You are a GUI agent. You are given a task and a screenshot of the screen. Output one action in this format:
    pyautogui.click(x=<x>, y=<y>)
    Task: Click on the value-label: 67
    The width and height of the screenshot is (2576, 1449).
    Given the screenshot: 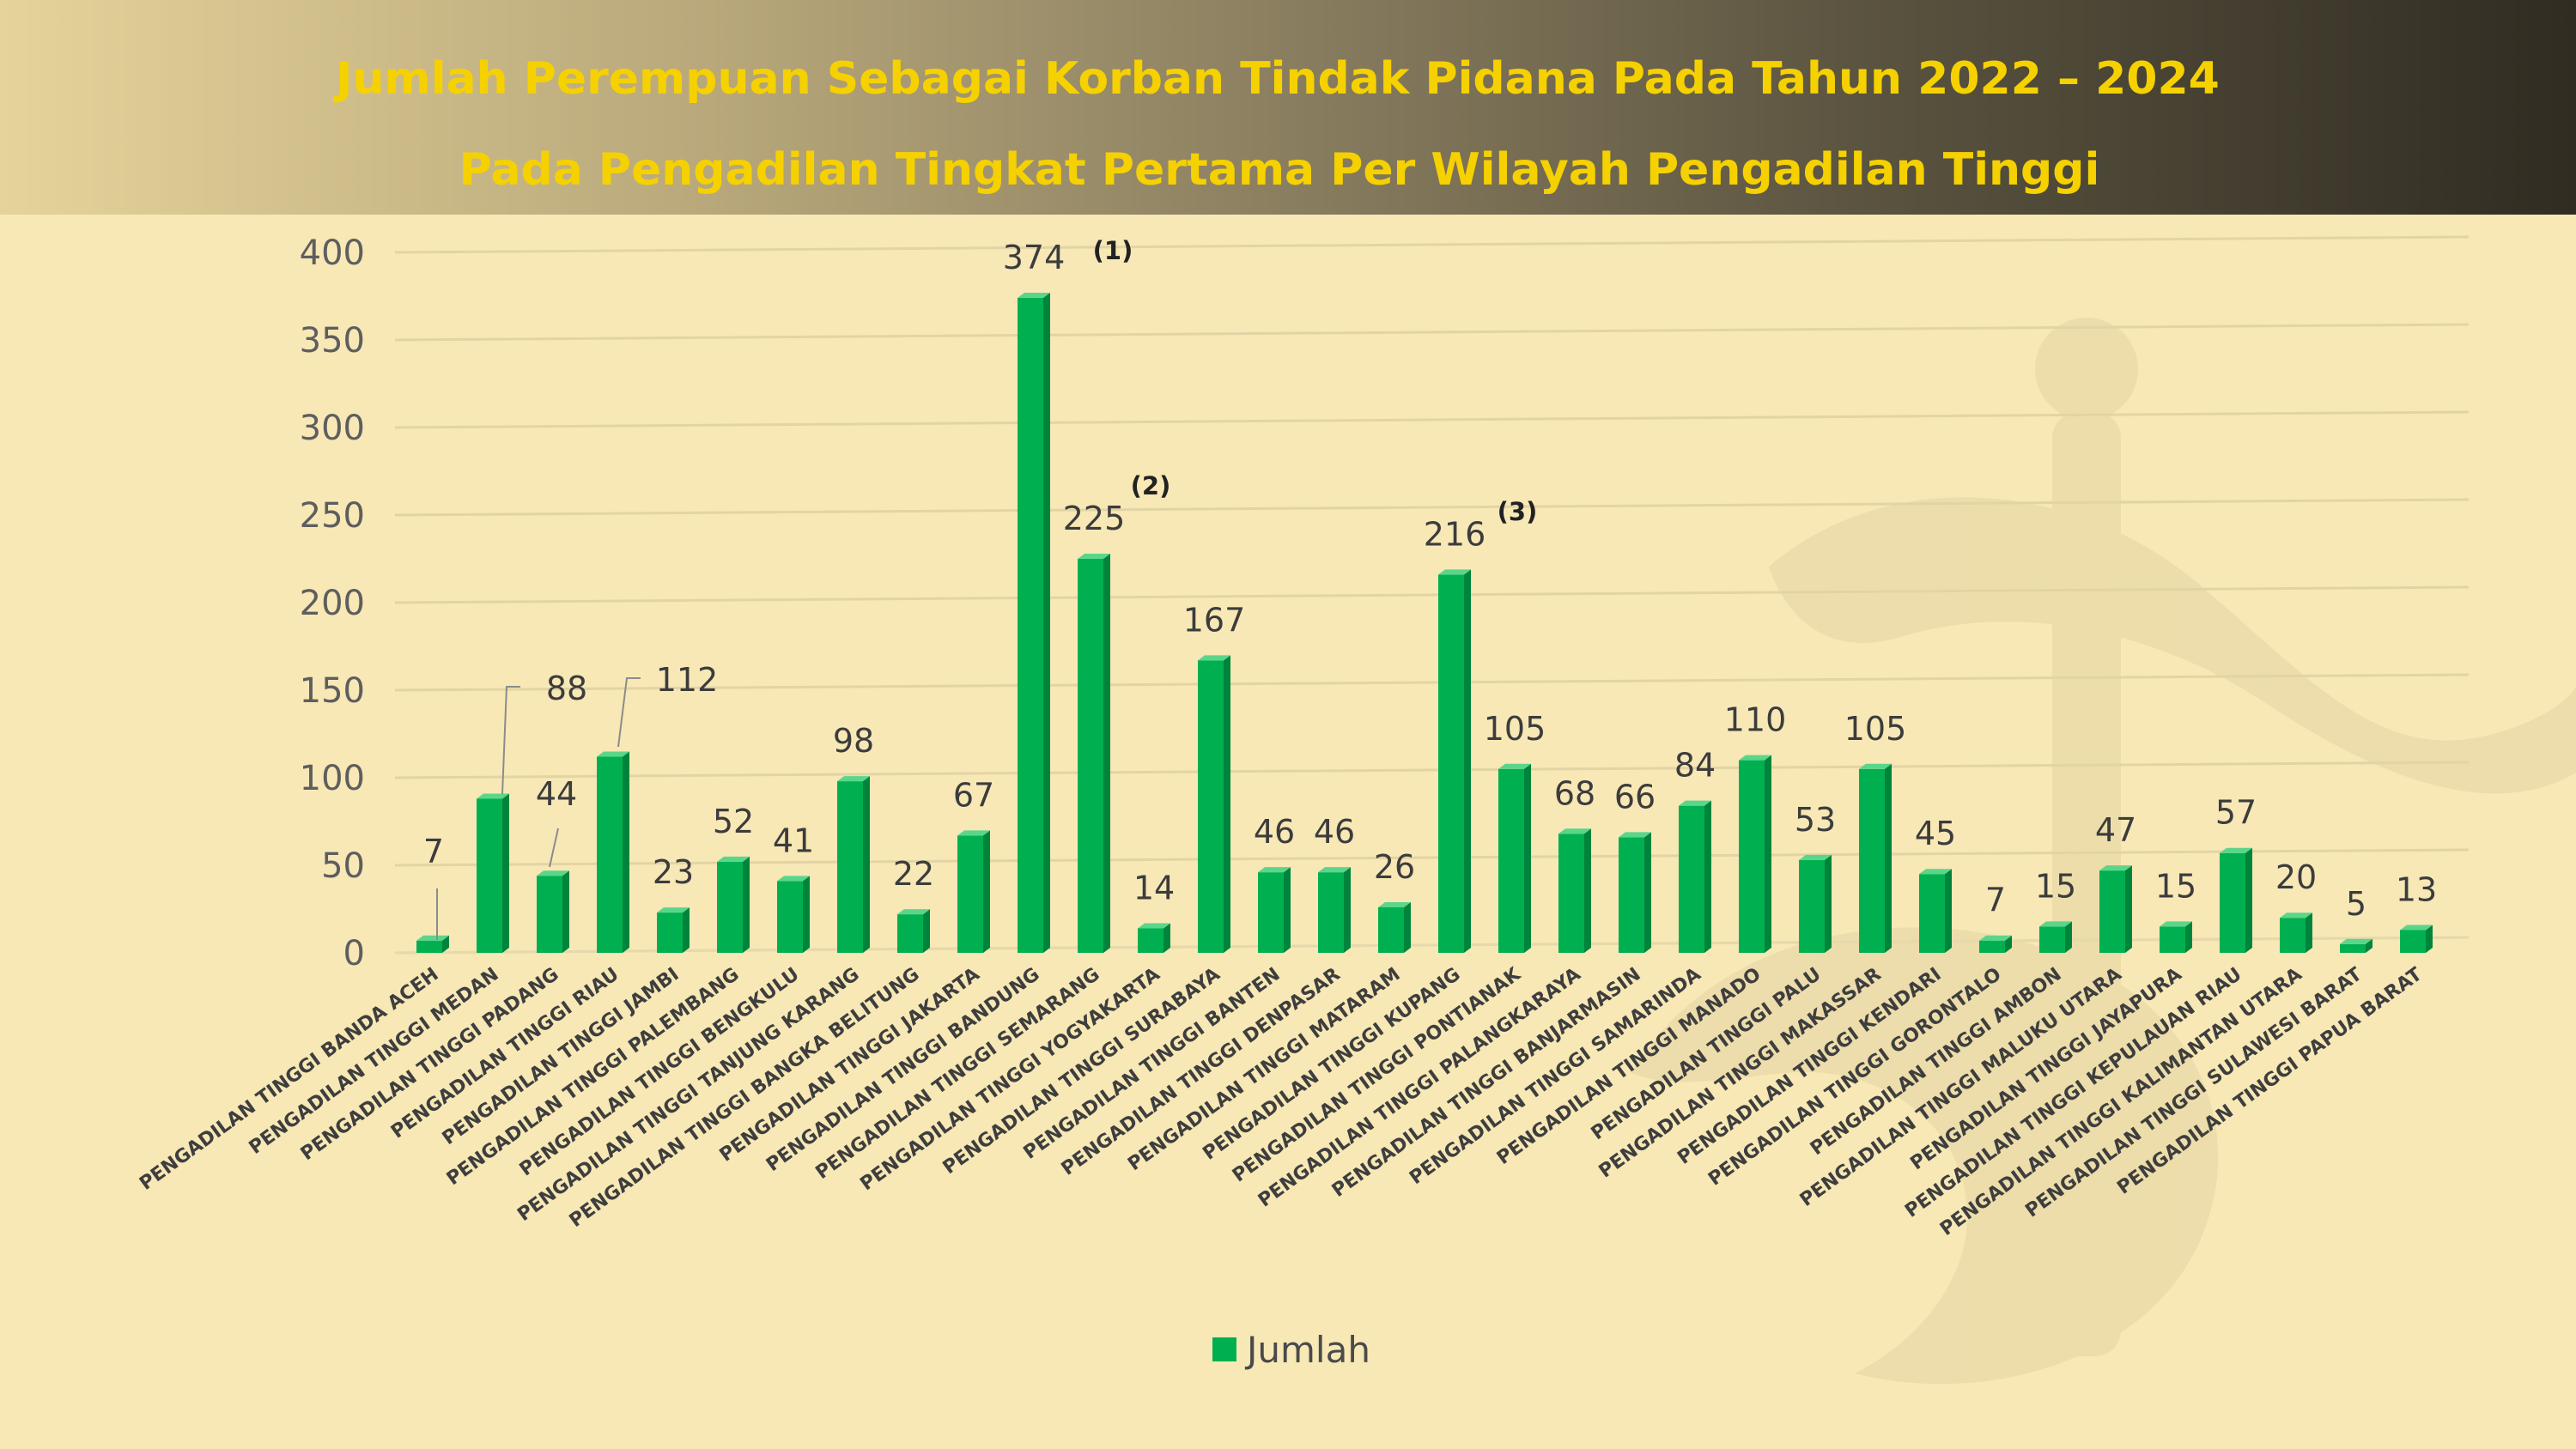 What is the action you would take?
    pyautogui.click(x=973, y=795)
    